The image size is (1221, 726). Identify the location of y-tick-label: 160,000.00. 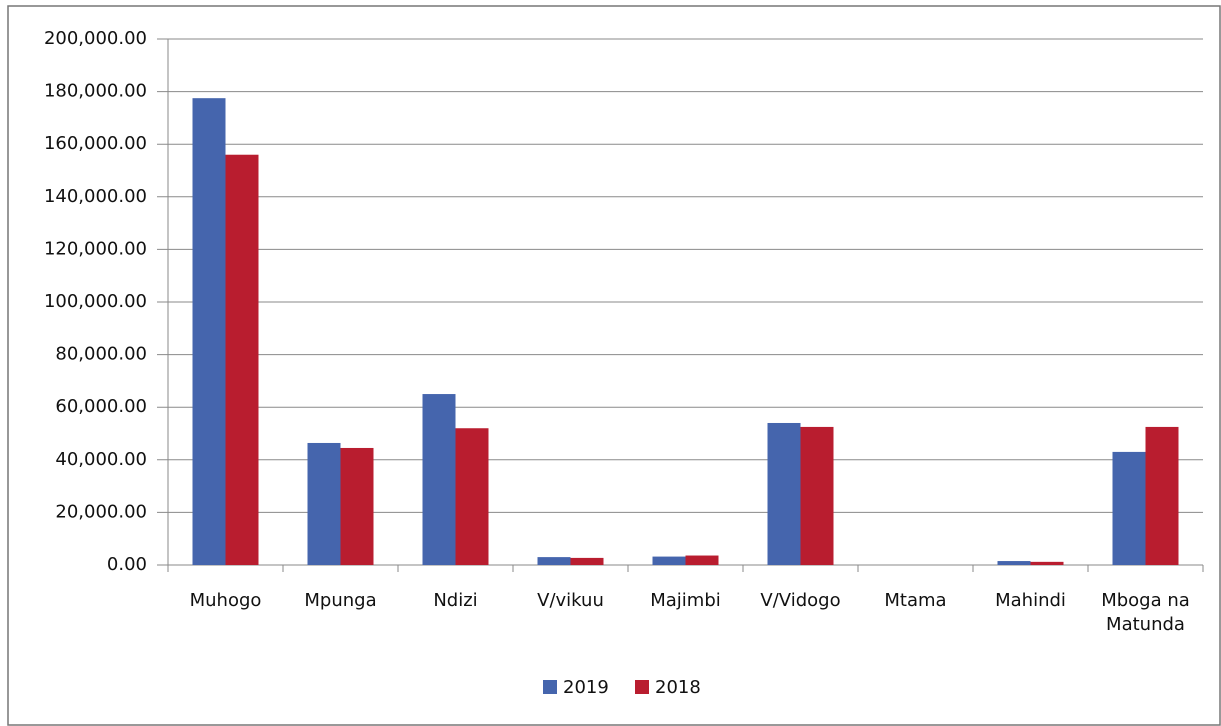
(95, 143).